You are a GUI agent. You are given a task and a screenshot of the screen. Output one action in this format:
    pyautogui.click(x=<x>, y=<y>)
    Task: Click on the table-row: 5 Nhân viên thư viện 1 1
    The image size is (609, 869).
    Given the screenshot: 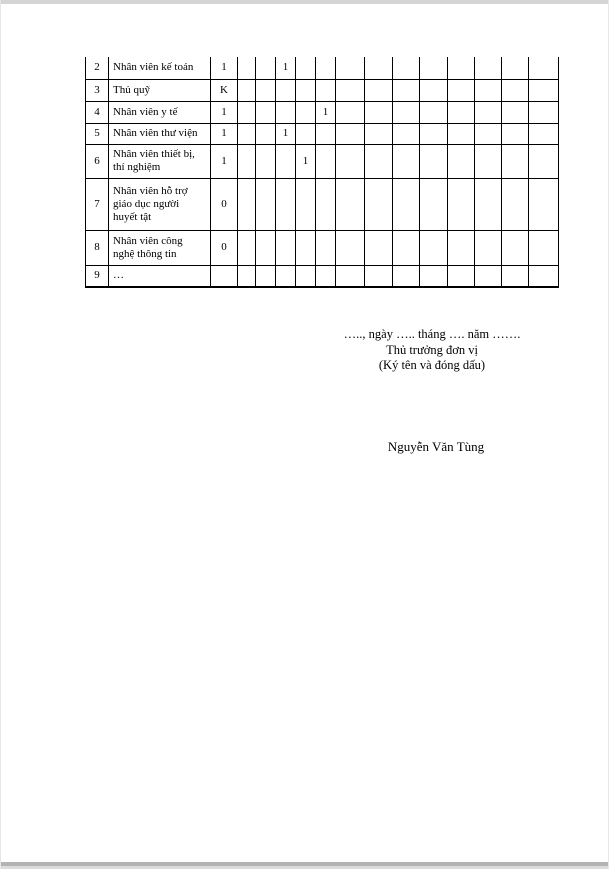 What is the action you would take?
    pyautogui.click(x=322, y=133)
    